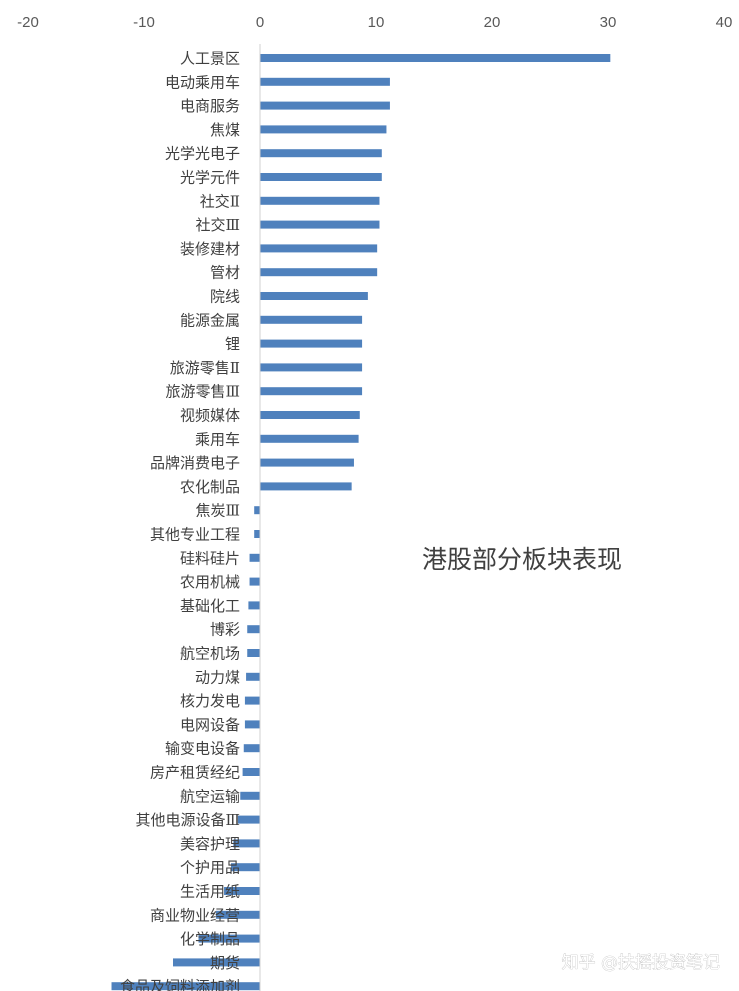 The image size is (739, 991). I want to click on category-label: 房产租赁经纪, so click(195, 773).